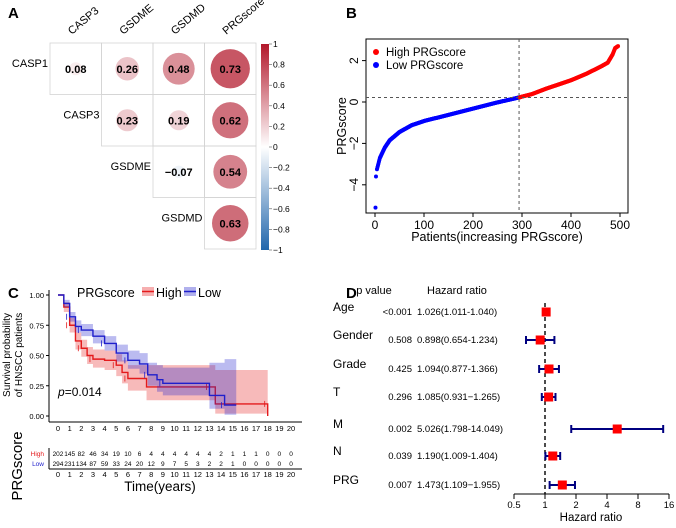 This screenshot has width=676, height=528. I want to click on p-value-text: =0.014, so click(83, 392).